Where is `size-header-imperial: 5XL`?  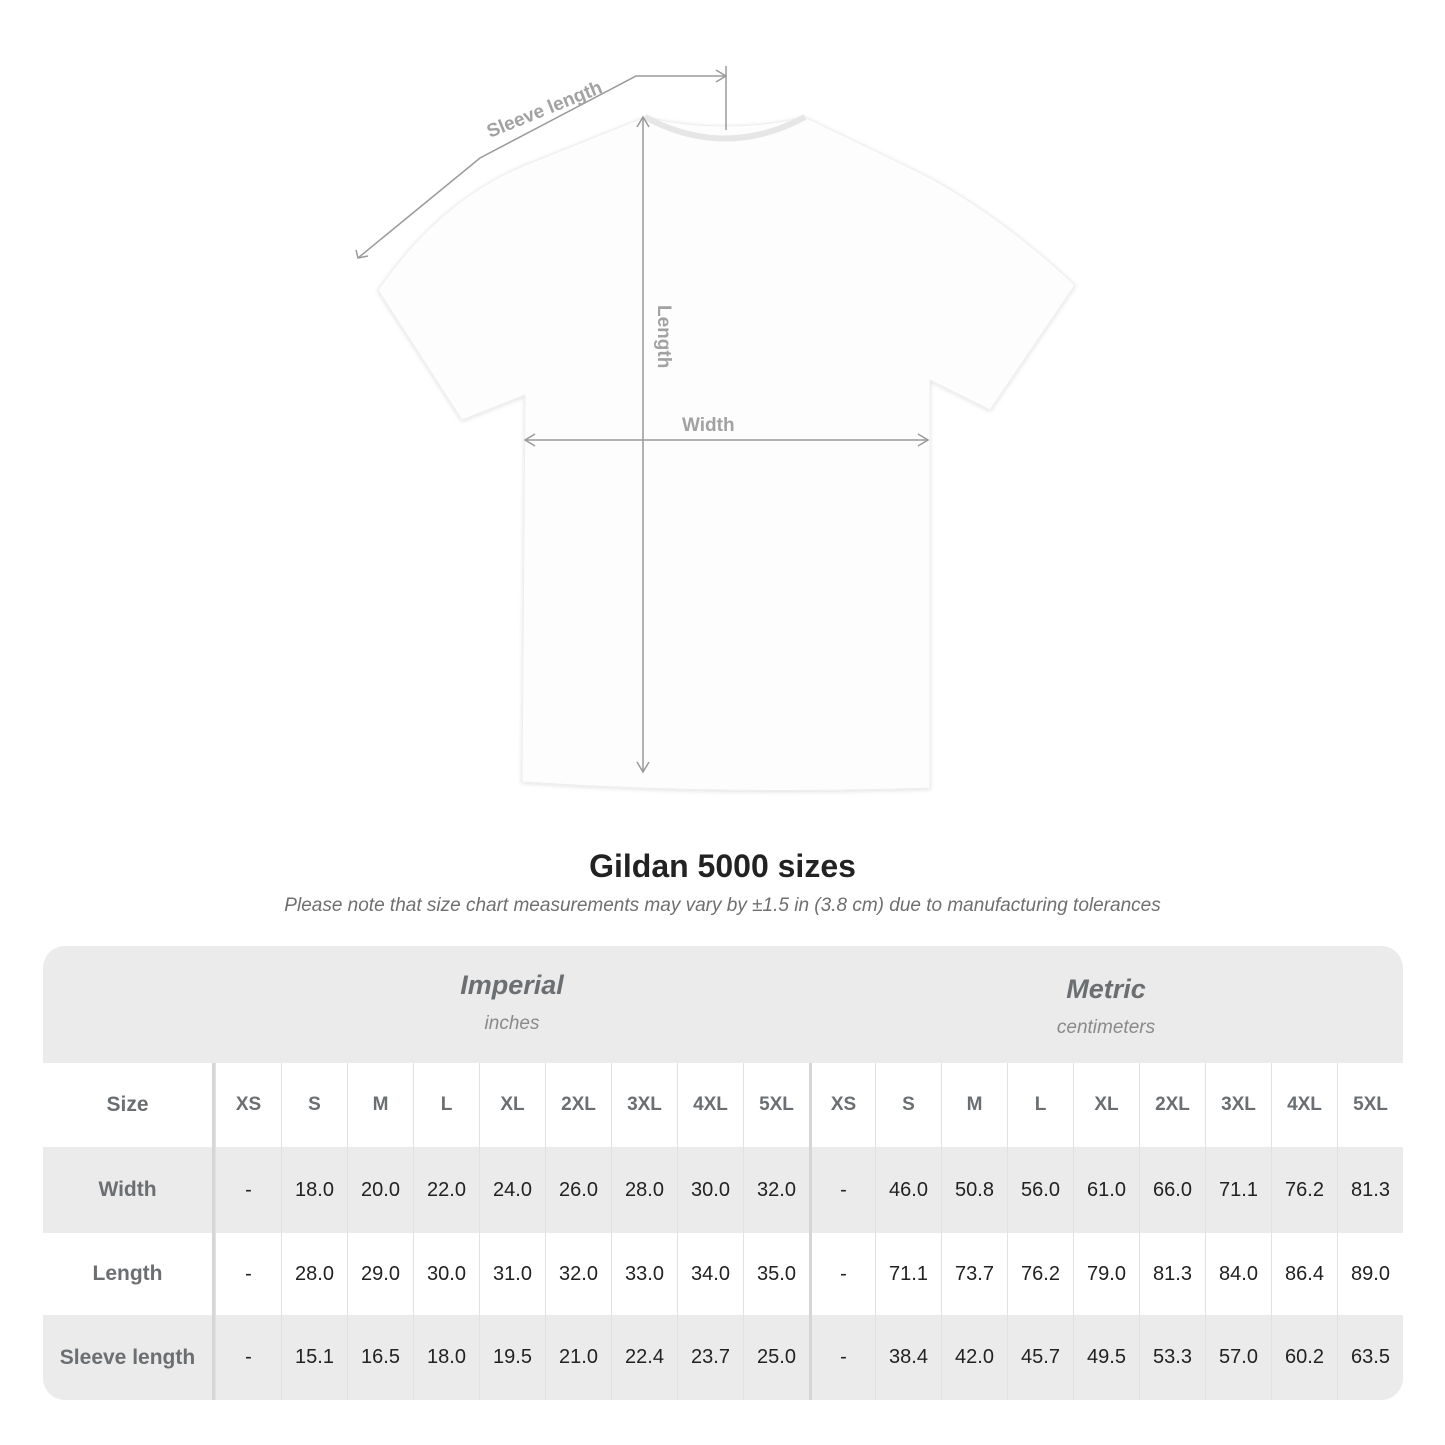
size-header-imperial: 5XL is located at coordinates (776, 1105).